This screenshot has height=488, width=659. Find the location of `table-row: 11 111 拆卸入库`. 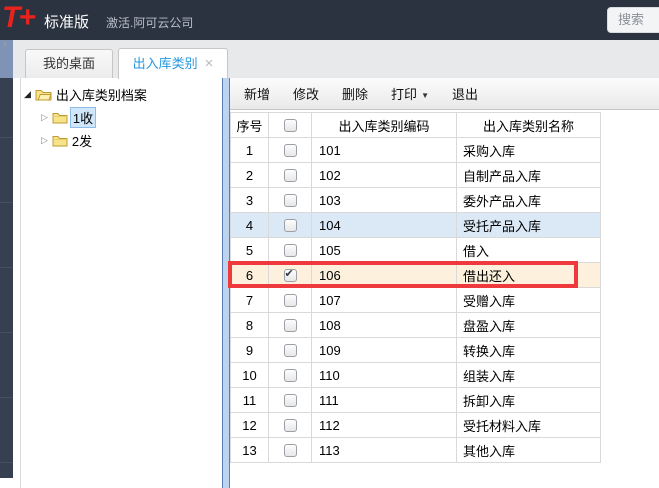

table-row: 11 111 拆卸入库 is located at coordinates (415, 400).